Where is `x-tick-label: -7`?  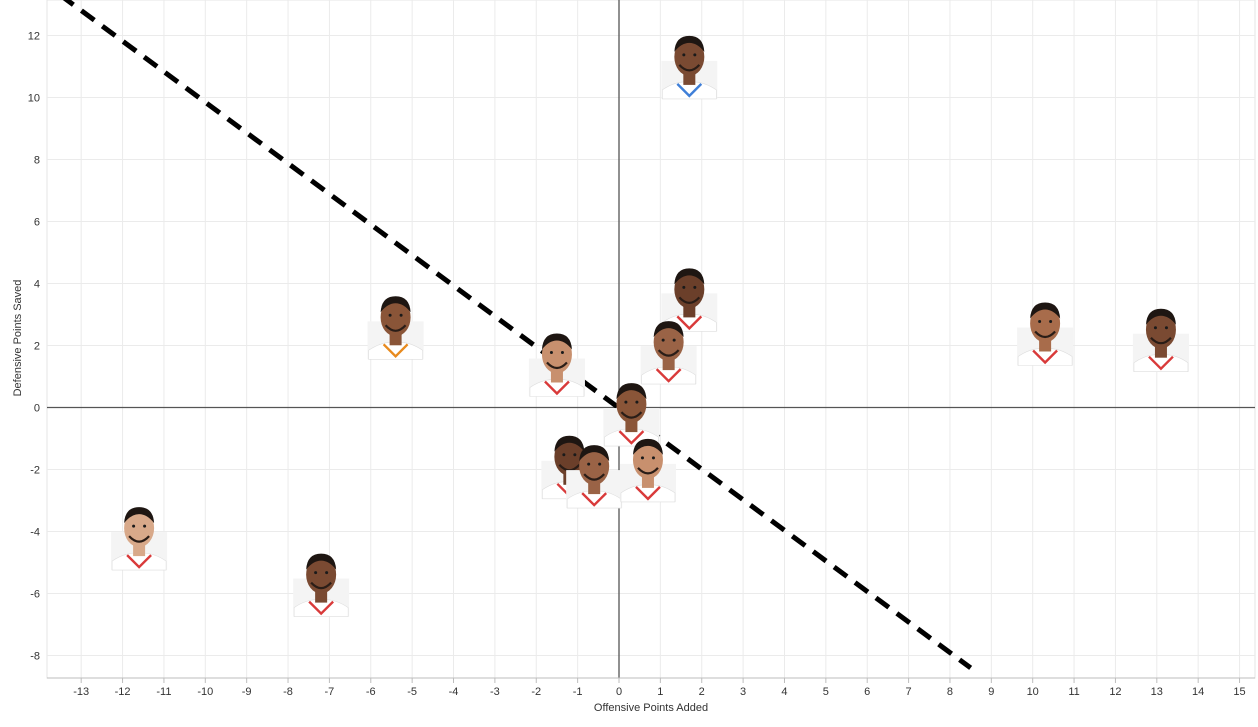 x-tick-label: -7 is located at coordinates (330, 692).